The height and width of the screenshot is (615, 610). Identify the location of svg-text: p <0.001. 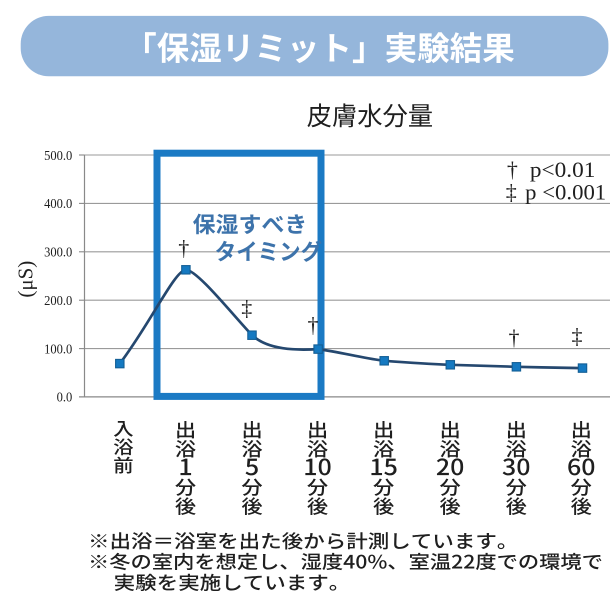
(565, 192).